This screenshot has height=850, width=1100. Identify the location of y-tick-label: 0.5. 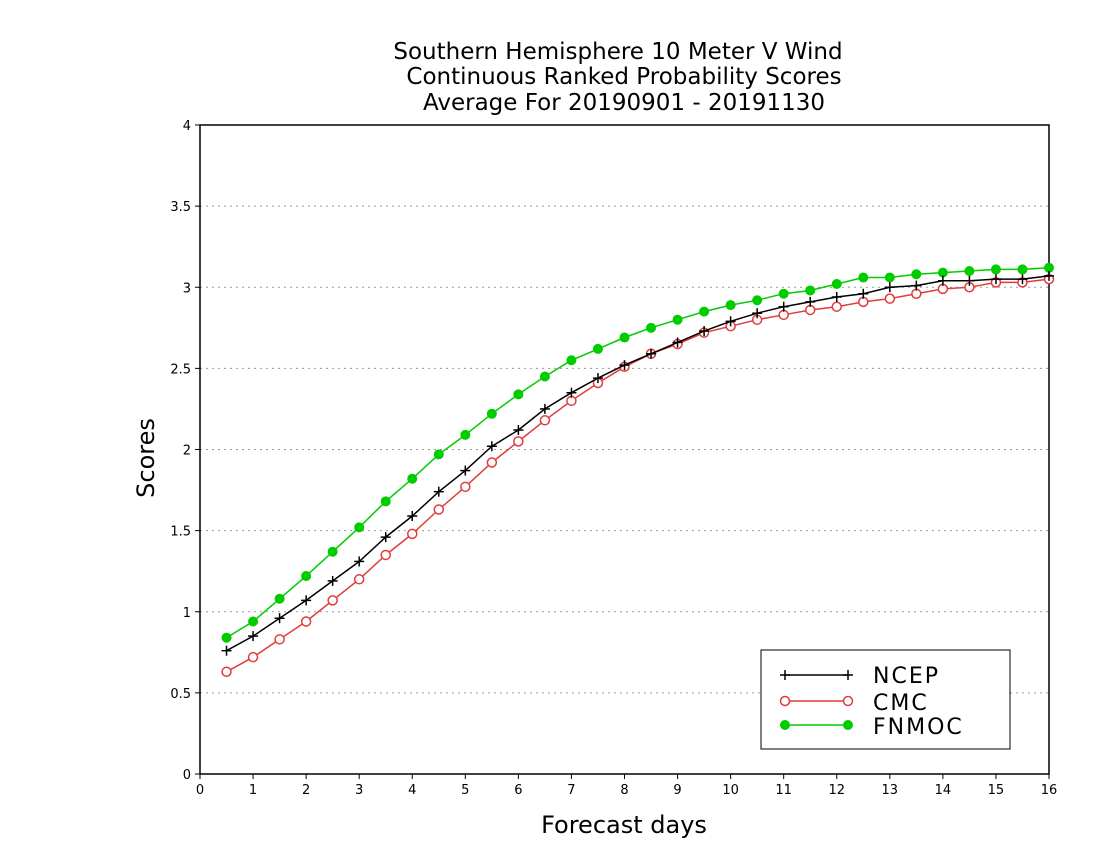
(180, 694).